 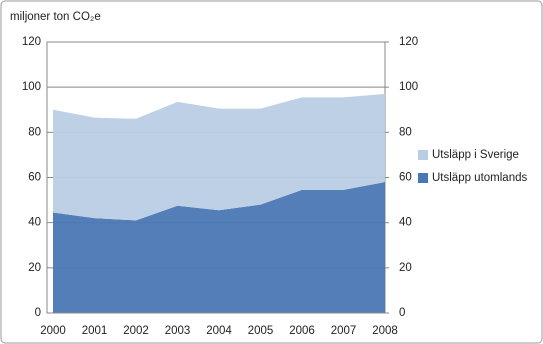 I want to click on x-tick-label: 2007, so click(x=344, y=331).